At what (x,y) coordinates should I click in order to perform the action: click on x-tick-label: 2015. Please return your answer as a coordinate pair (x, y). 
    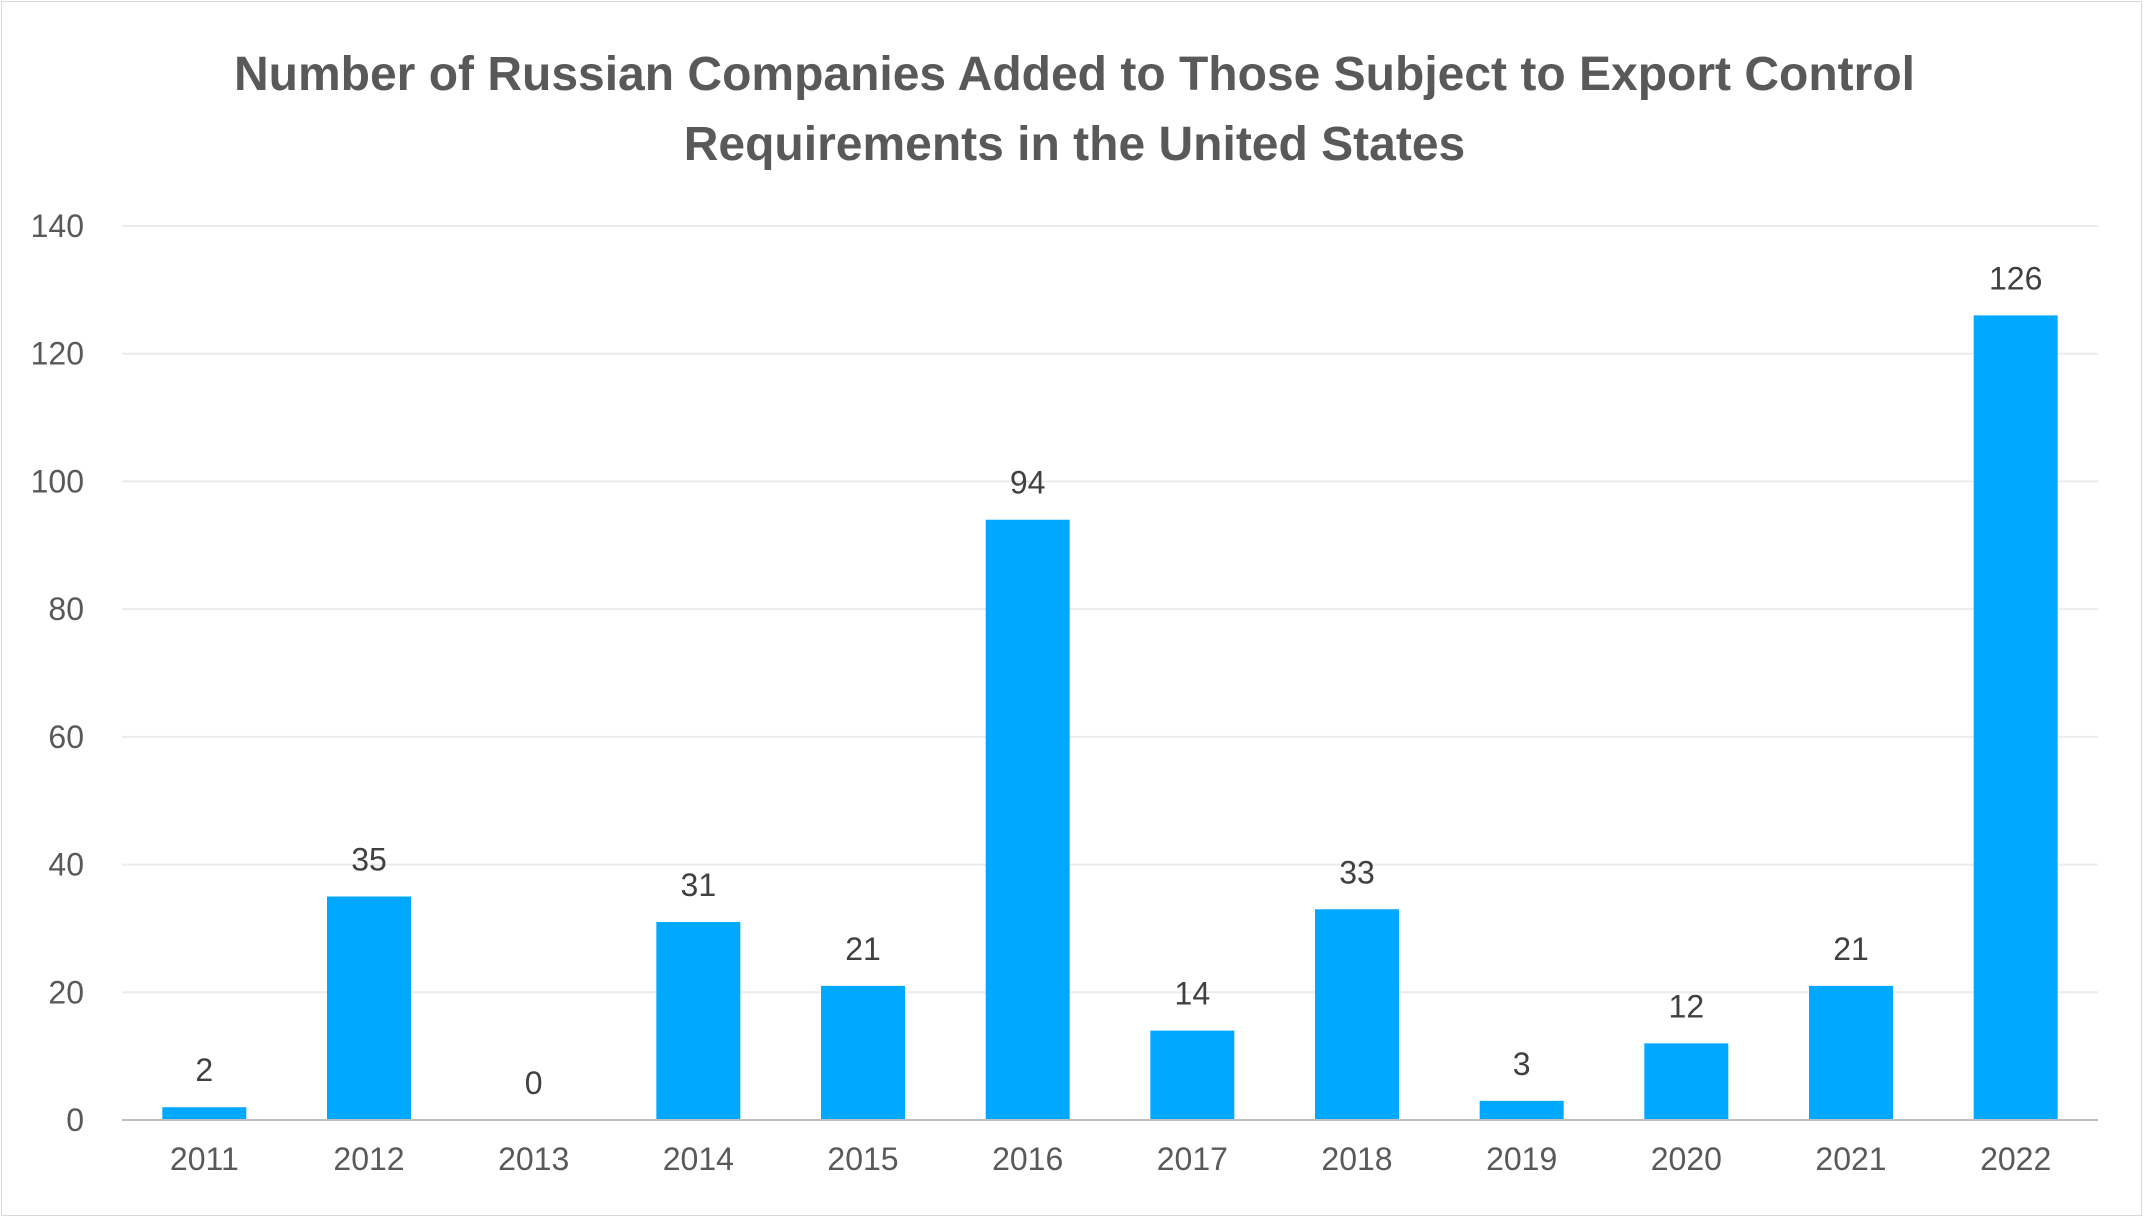
    Looking at the image, I should click on (862, 1159).